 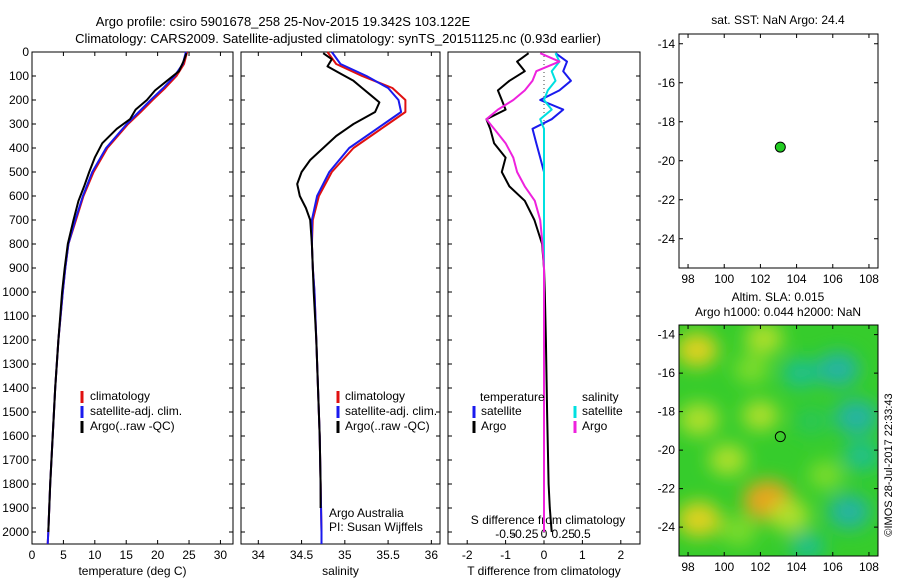 I want to click on annotation-line: Argo Australia, so click(x=366, y=513).